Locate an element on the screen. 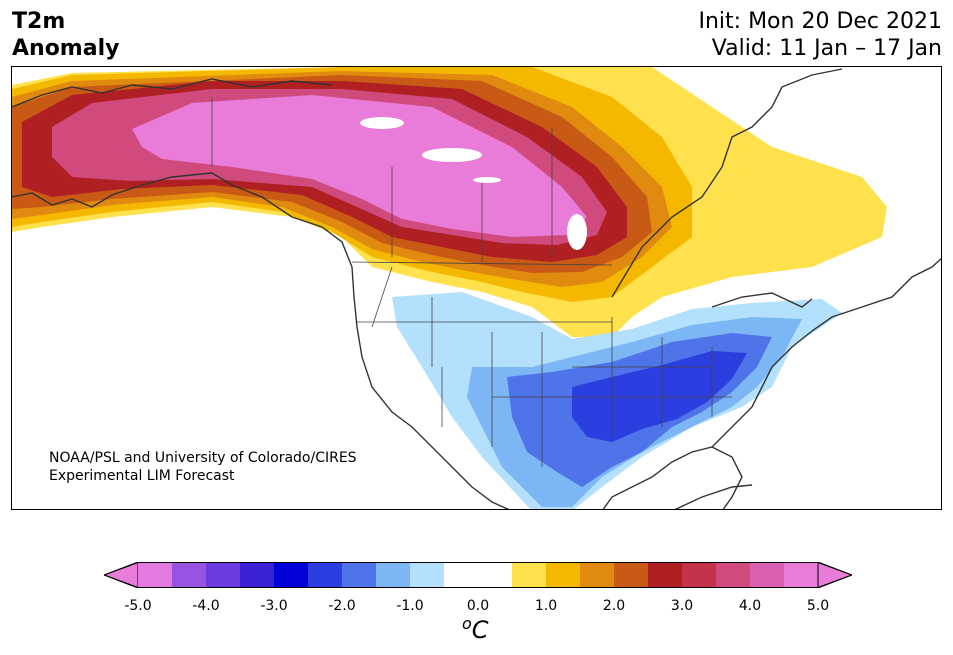 The height and width of the screenshot is (655, 953). colorbar-tick-label: 1.0 is located at coordinates (546, 606).